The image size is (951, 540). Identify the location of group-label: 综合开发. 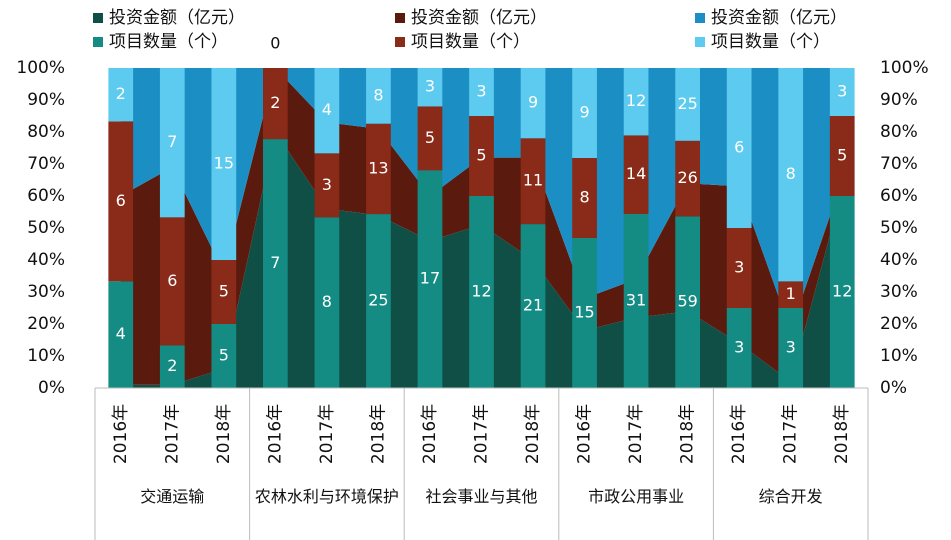
(790, 496).